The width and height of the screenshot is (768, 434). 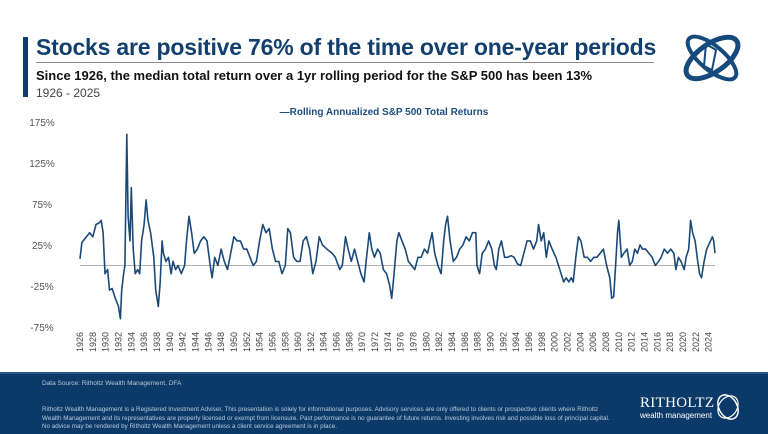 What do you see at coordinates (183, 342) in the screenshot?
I see `x-tick-label: 1942` at bounding box center [183, 342].